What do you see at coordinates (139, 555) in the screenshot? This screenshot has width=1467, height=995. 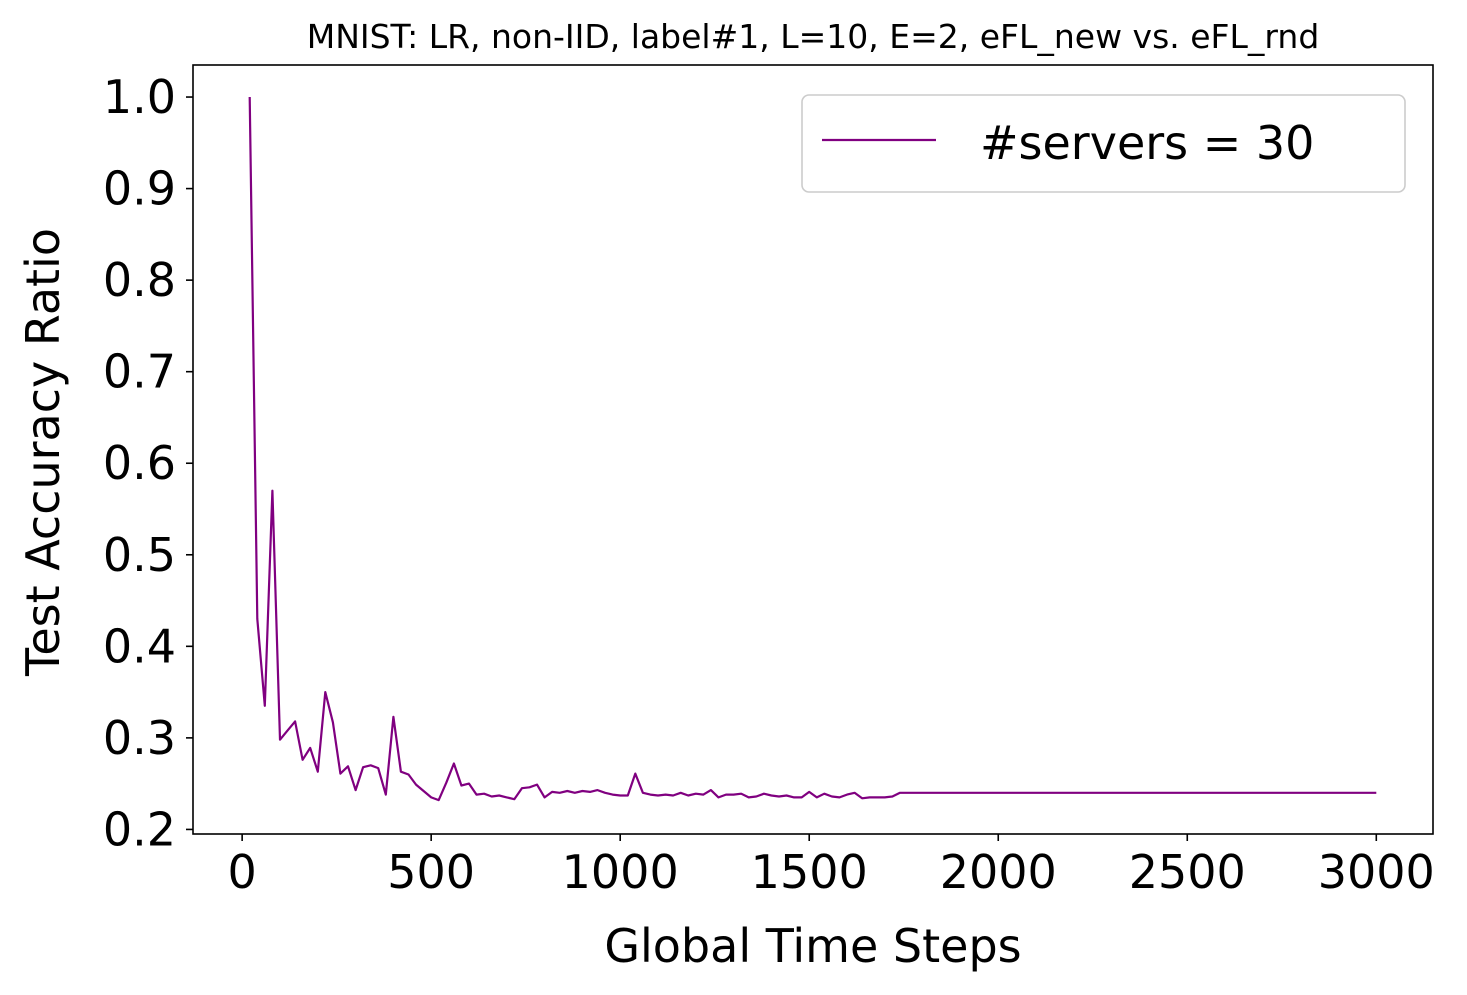 I see `y-tick-label: 0.5` at bounding box center [139, 555].